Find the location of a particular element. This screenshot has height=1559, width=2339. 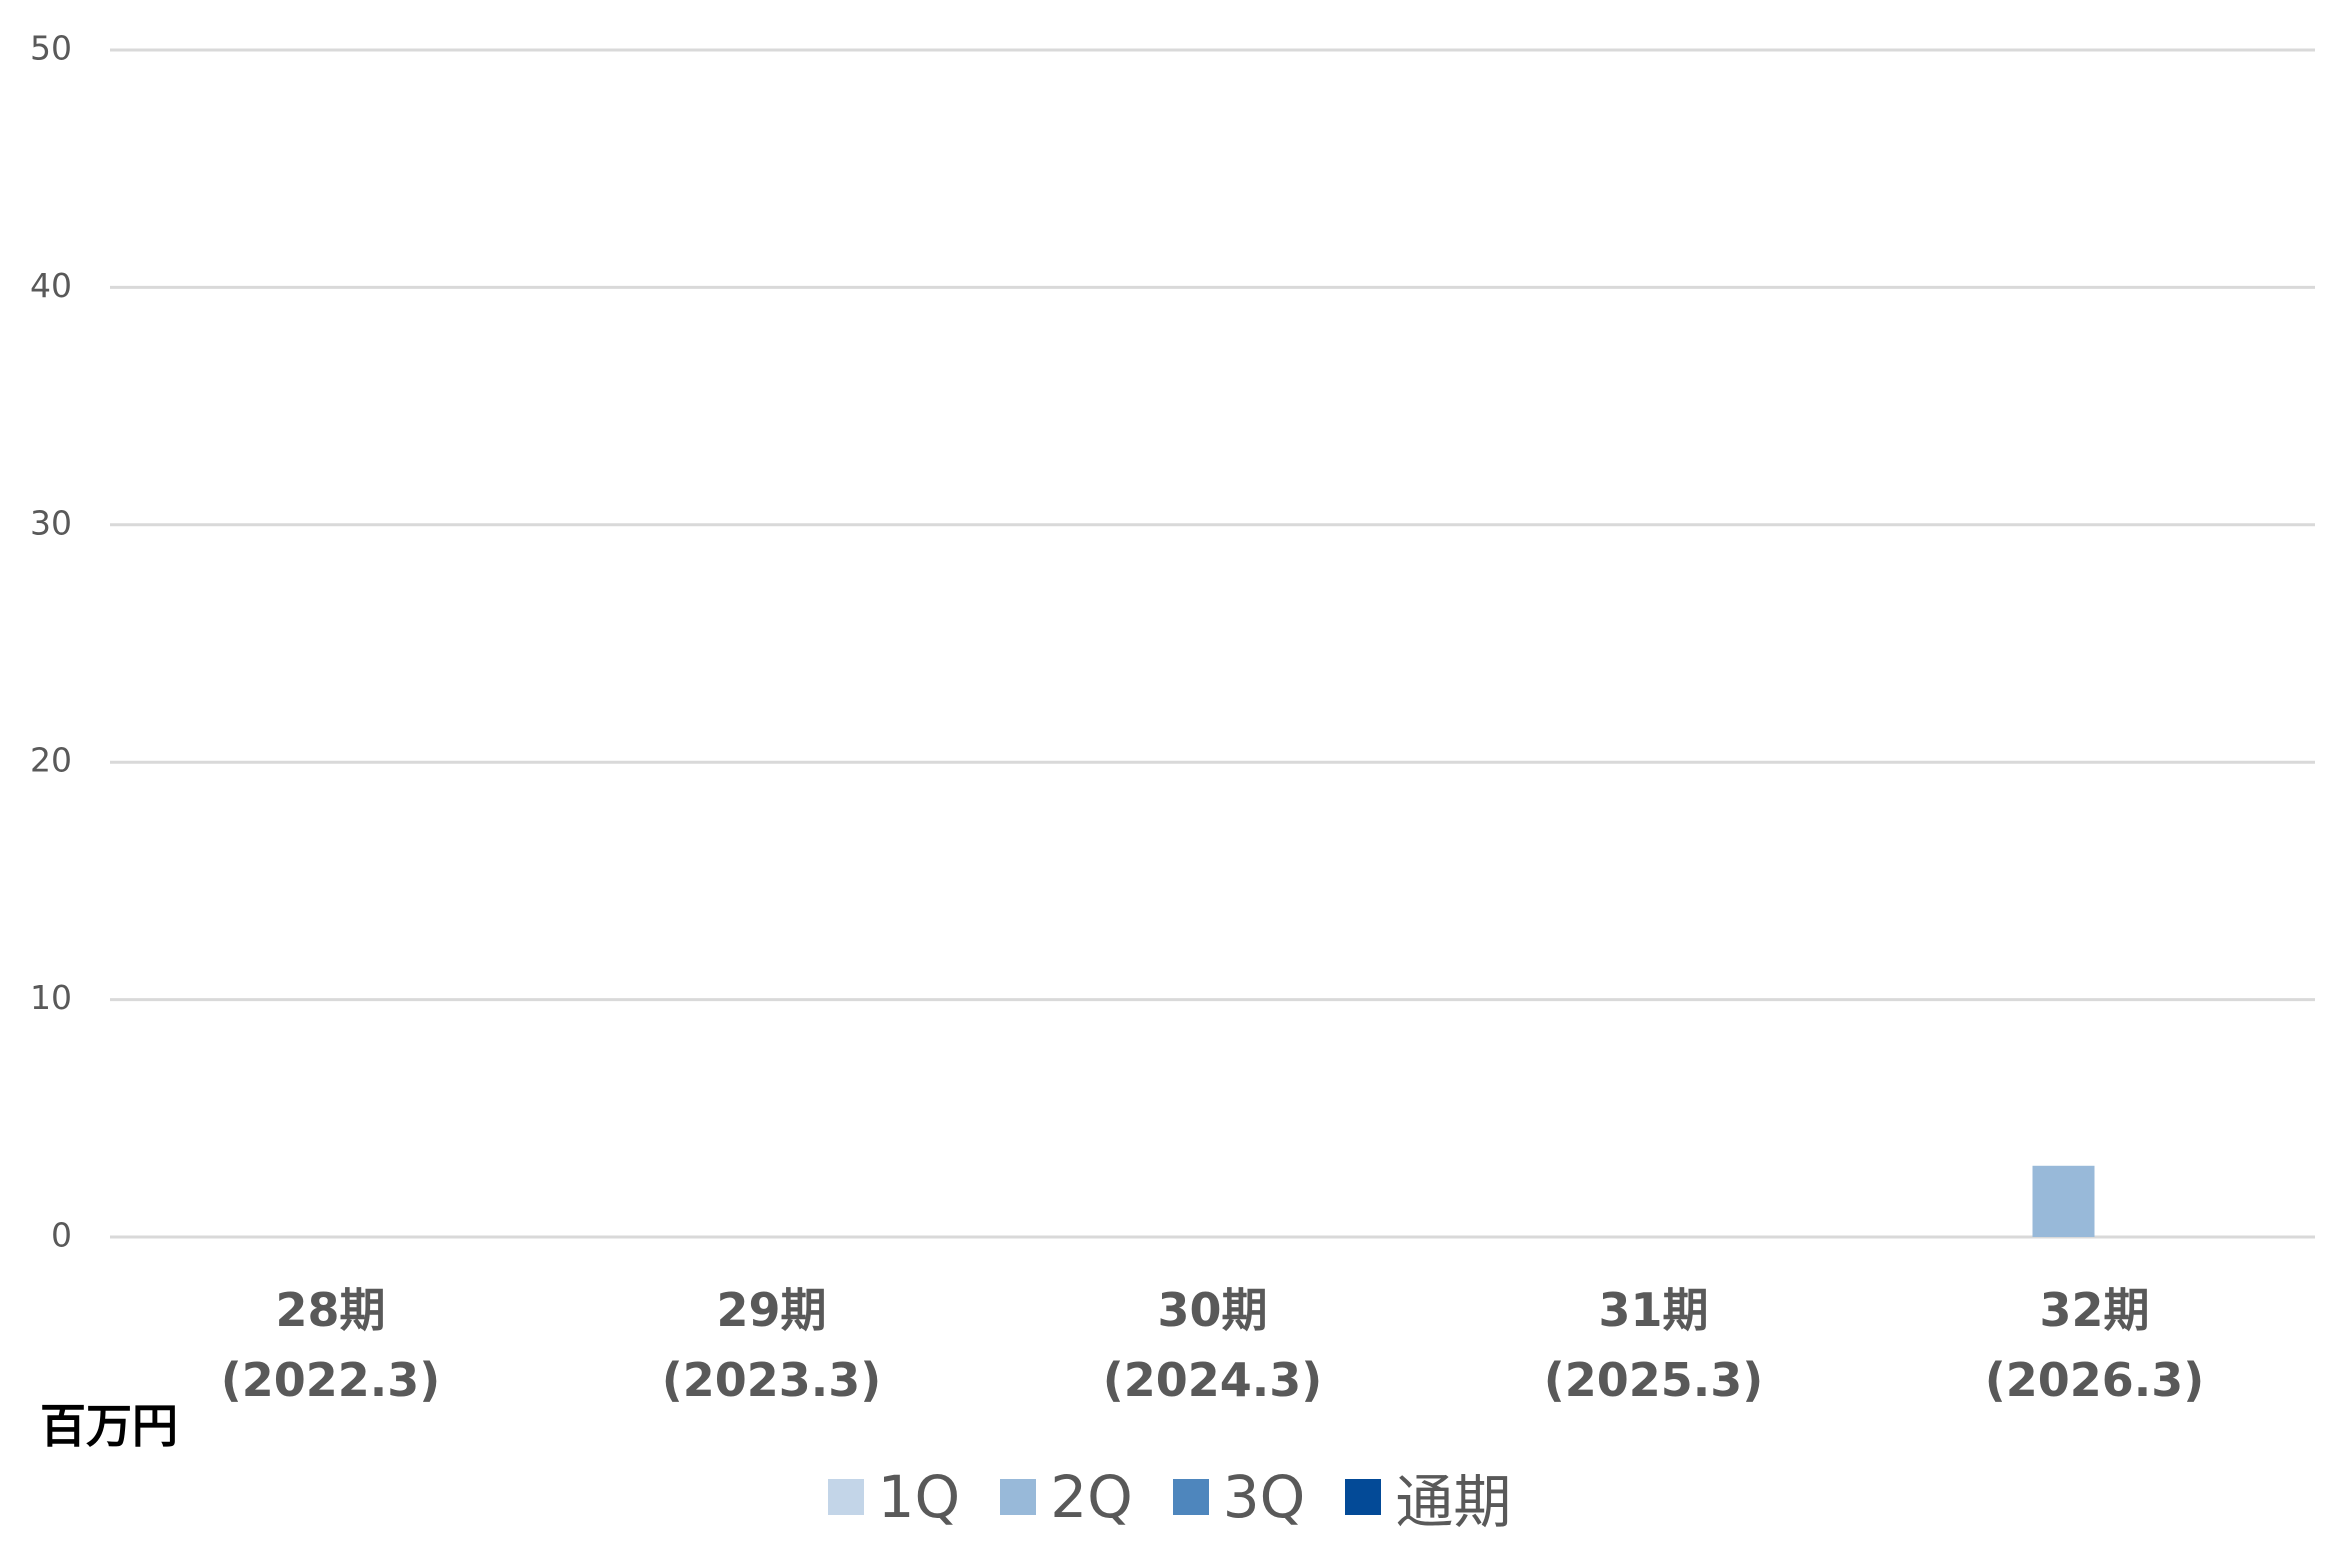

legend-item: 1Q is located at coordinates (894, 1497).